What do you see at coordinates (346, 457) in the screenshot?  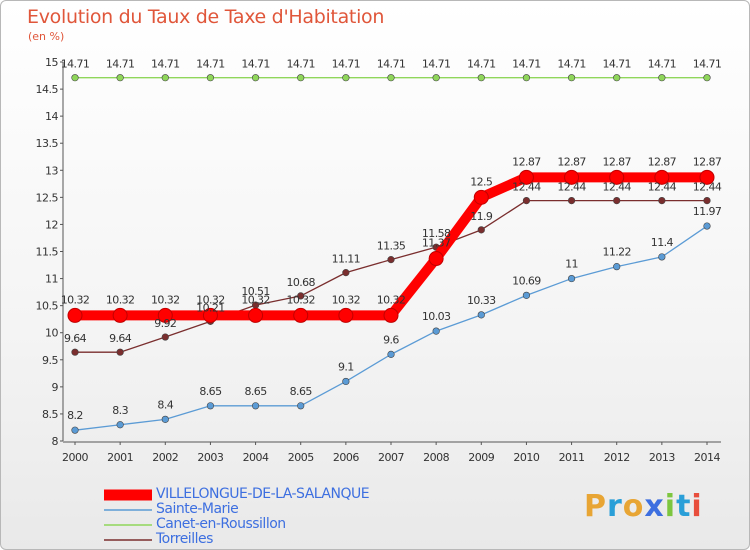 I see `x-tick-label: 2006` at bounding box center [346, 457].